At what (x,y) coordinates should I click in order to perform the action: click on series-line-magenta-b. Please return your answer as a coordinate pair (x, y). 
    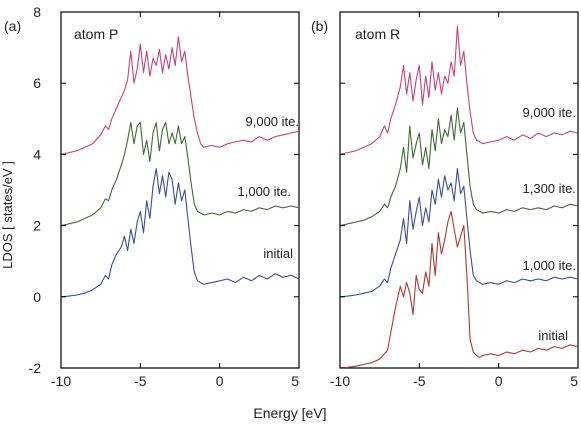
    Looking at the image, I should click on (459, 90).